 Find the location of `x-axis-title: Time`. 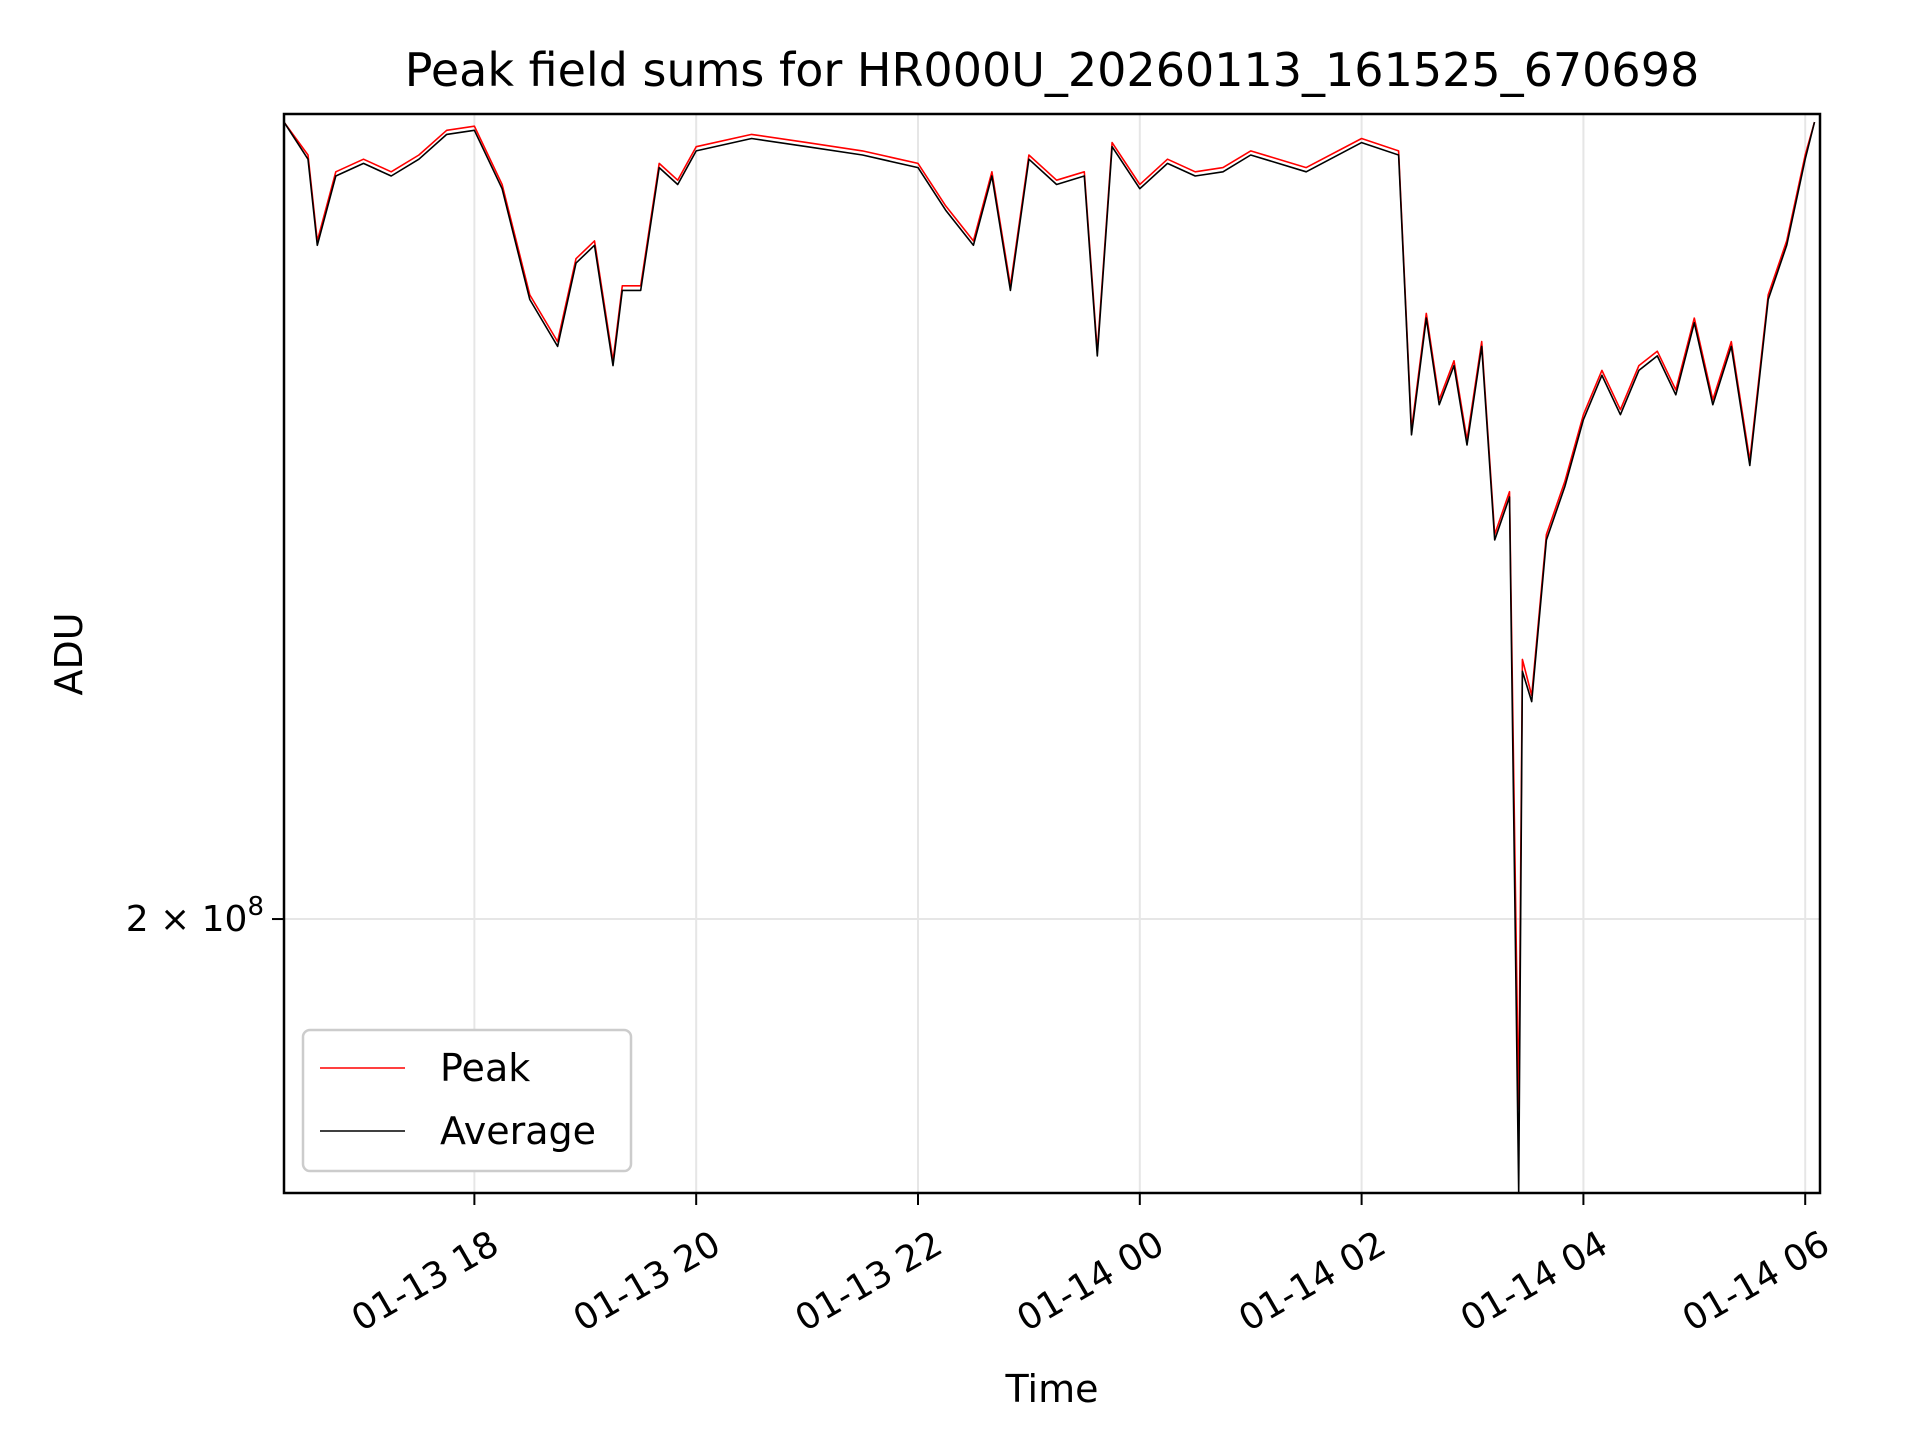

x-axis-title: Time is located at coordinates (1052, 1389).